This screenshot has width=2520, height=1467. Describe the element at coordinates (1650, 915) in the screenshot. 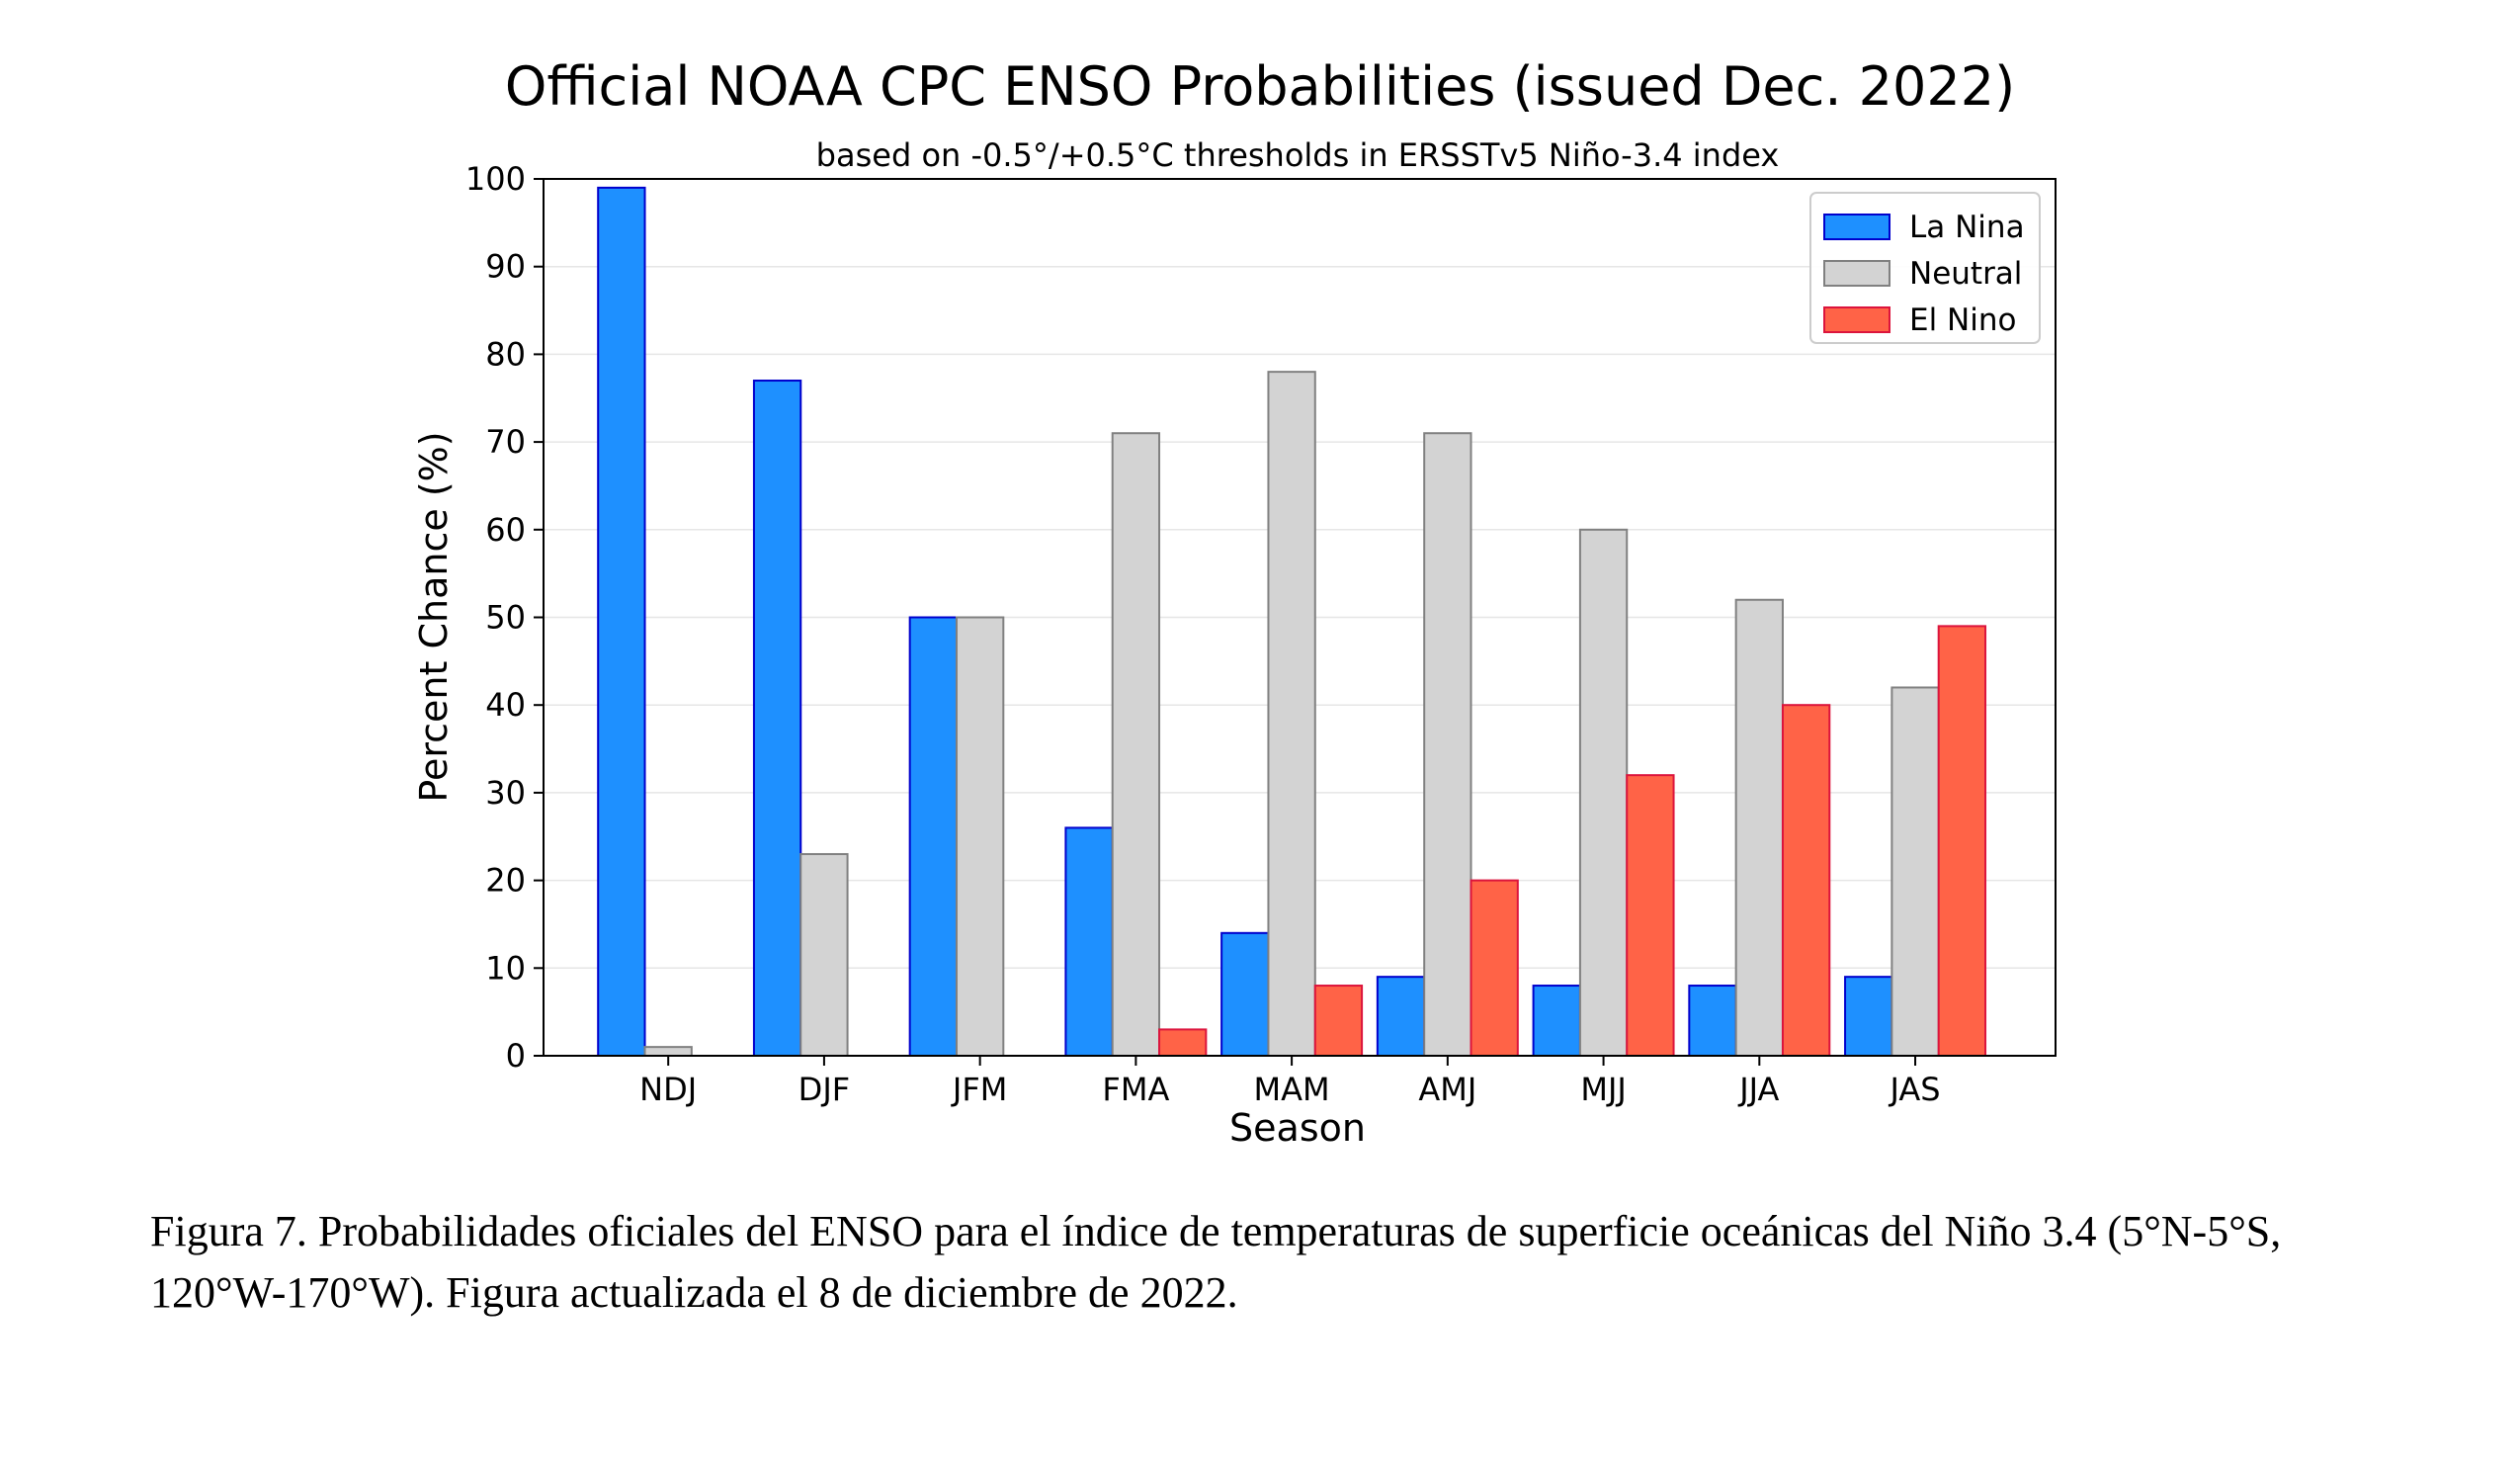

I see `bar-el-nino-MJJ` at that location.